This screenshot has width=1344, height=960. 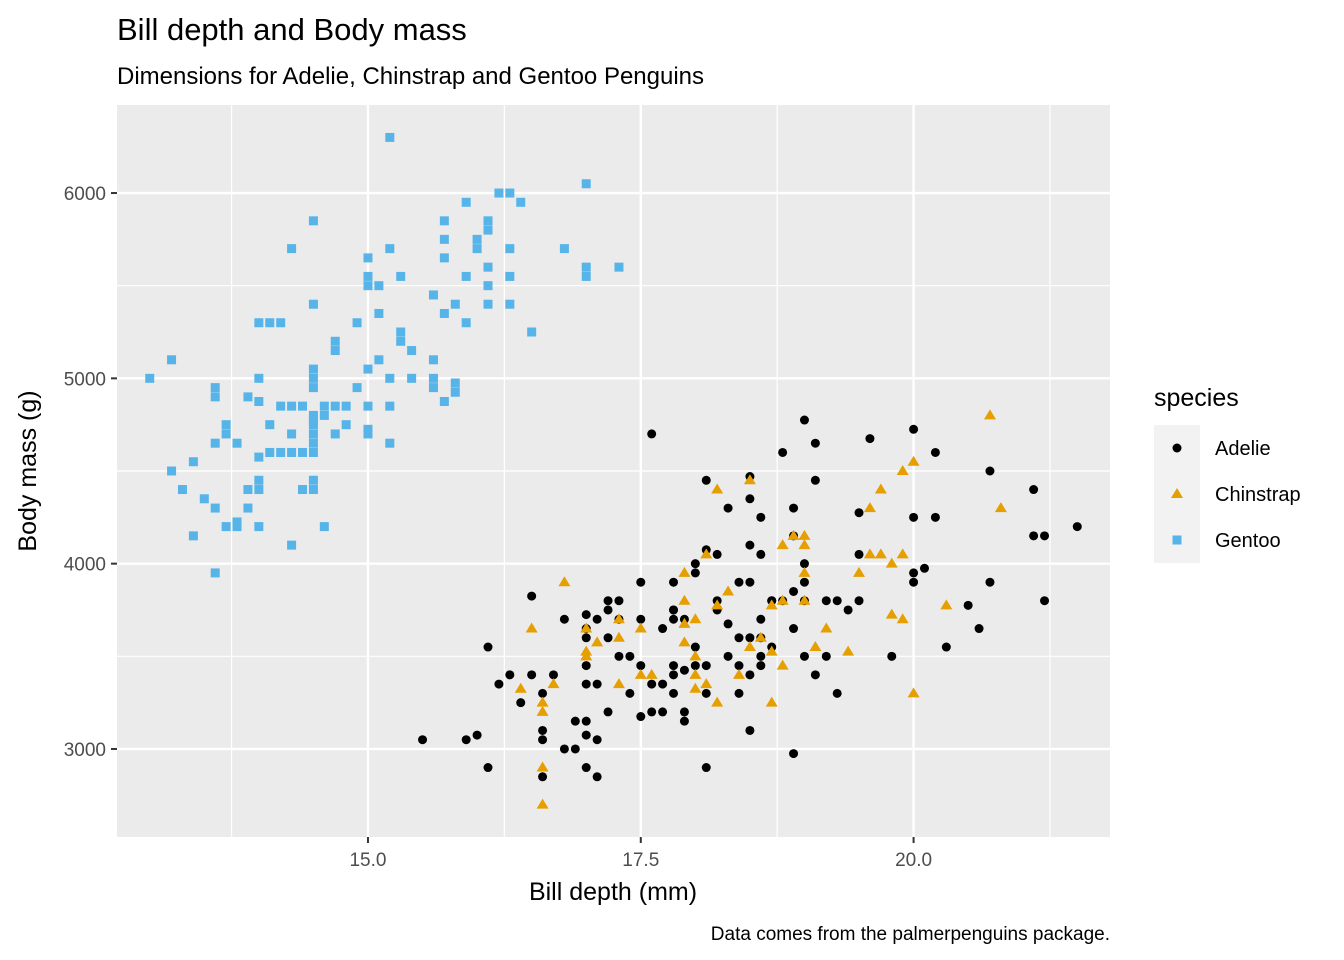 What do you see at coordinates (613, 892) in the screenshot?
I see `x-axis-title: Bill depth (mm)` at bounding box center [613, 892].